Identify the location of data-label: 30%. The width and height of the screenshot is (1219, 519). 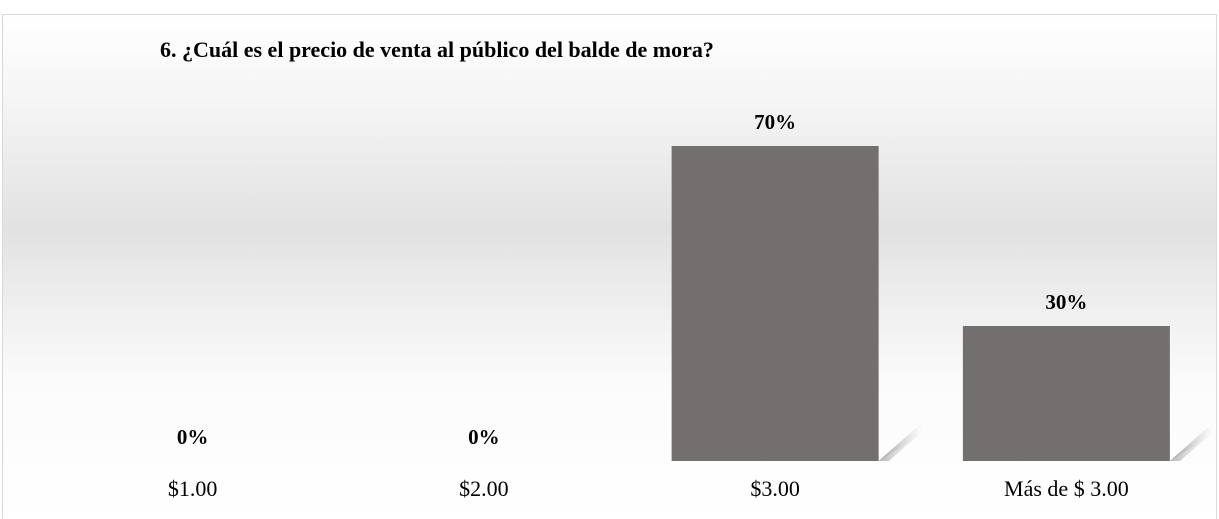
(1066, 302).